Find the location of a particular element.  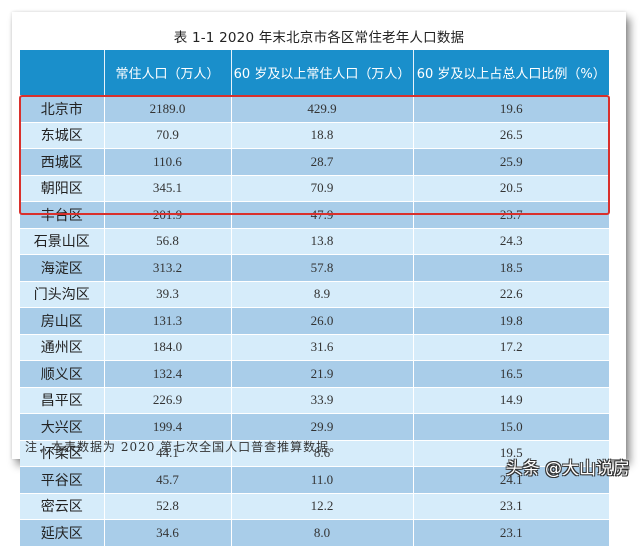

elderly-population-cell: 57.8 is located at coordinates (322, 267).